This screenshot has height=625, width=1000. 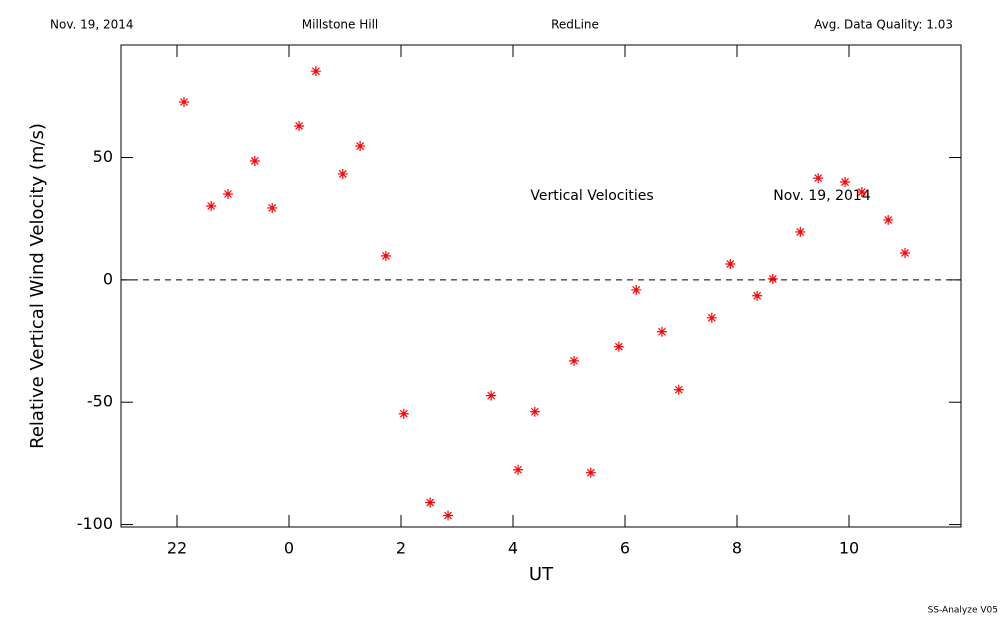 I want to click on header-site: Millstone Hill, so click(x=340, y=25).